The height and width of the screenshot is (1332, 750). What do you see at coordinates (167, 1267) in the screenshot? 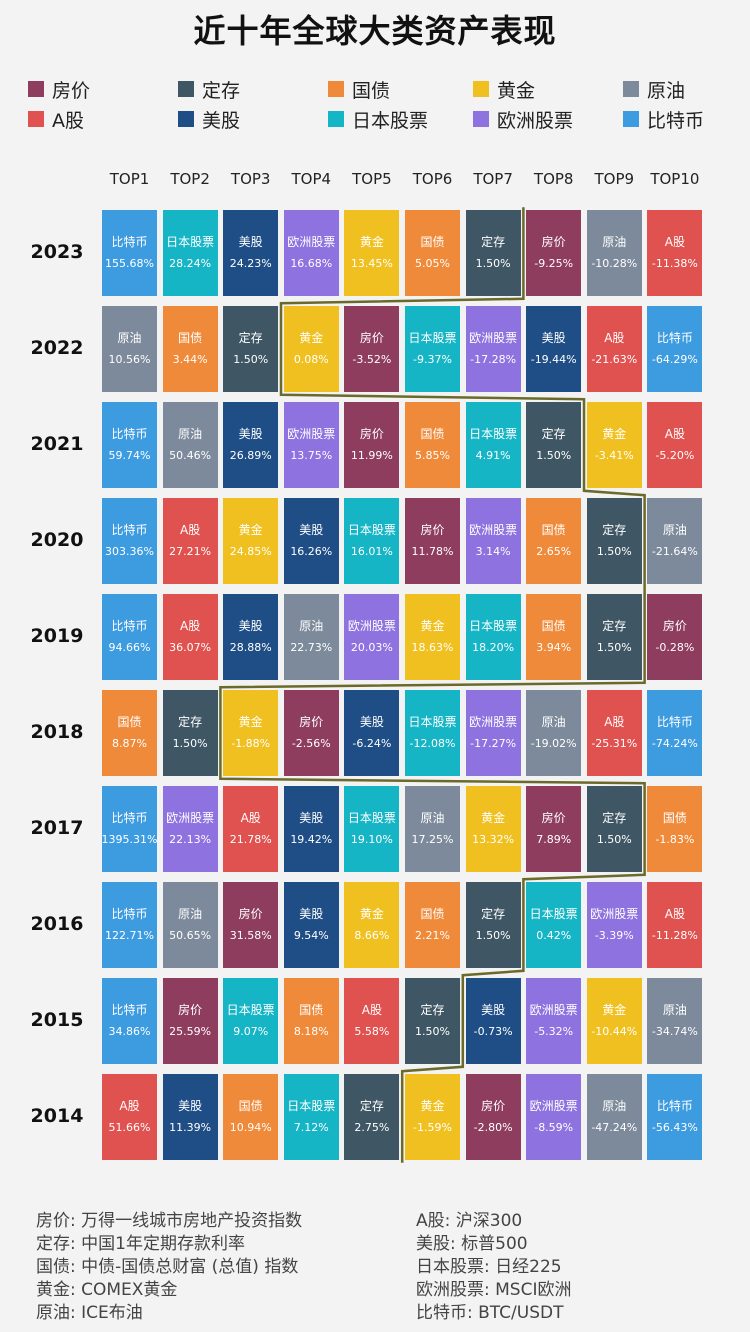
I see `footnote: 国债: 中债-国债总财富 (总值) 指数` at bounding box center [167, 1267].